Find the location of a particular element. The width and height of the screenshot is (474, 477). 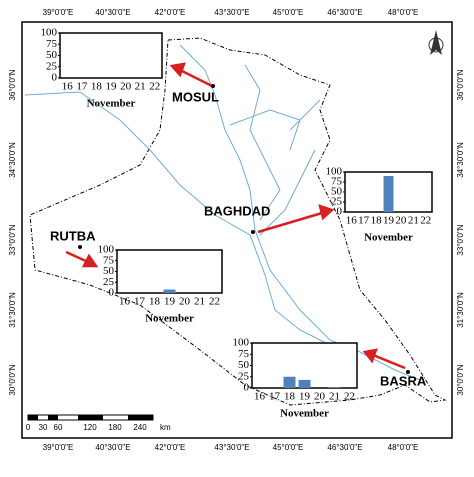

scale-label: 0 is located at coordinates (28, 427).